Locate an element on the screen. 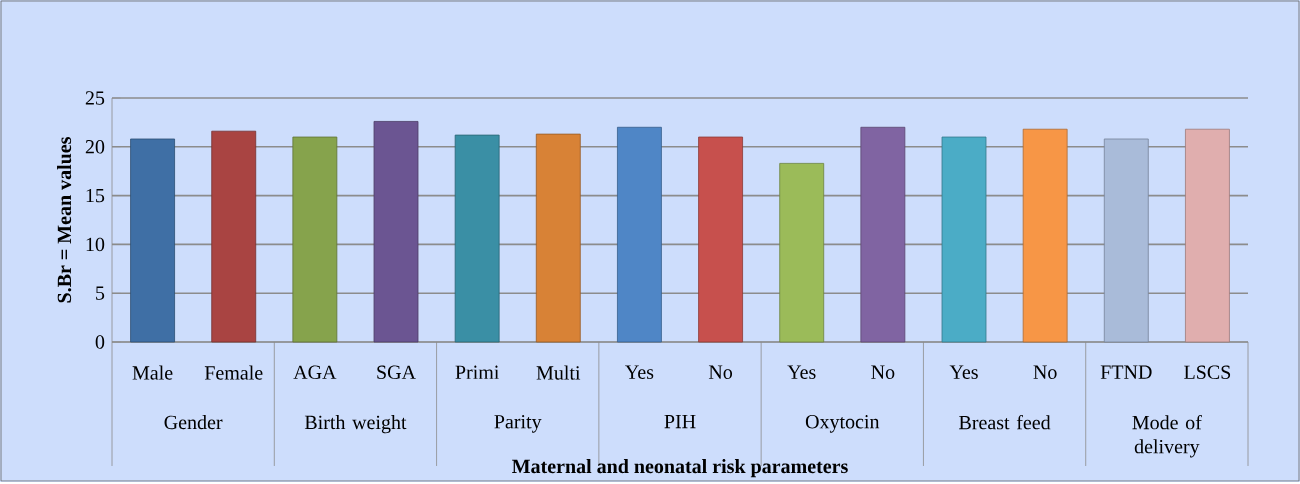 This screenshot has height=484, width=1300. y-tick-label: 25 is located at coordinates (95, 98).